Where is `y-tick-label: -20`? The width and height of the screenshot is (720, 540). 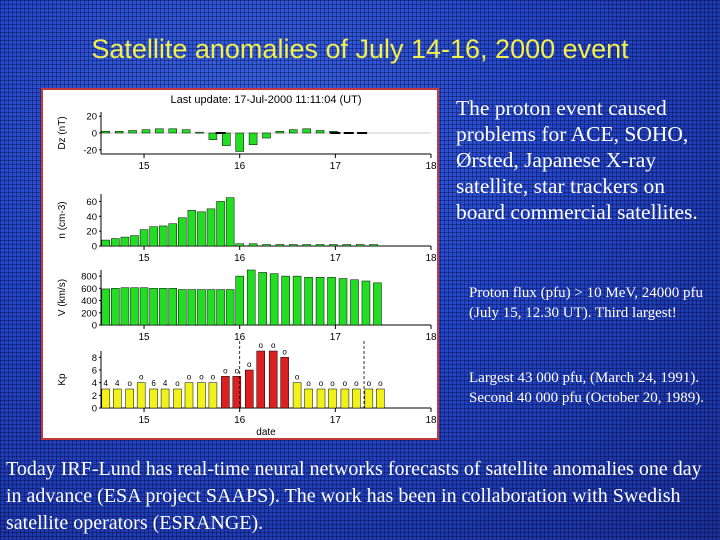 y-tick-label: -20 is located at coordinates (90, 150).